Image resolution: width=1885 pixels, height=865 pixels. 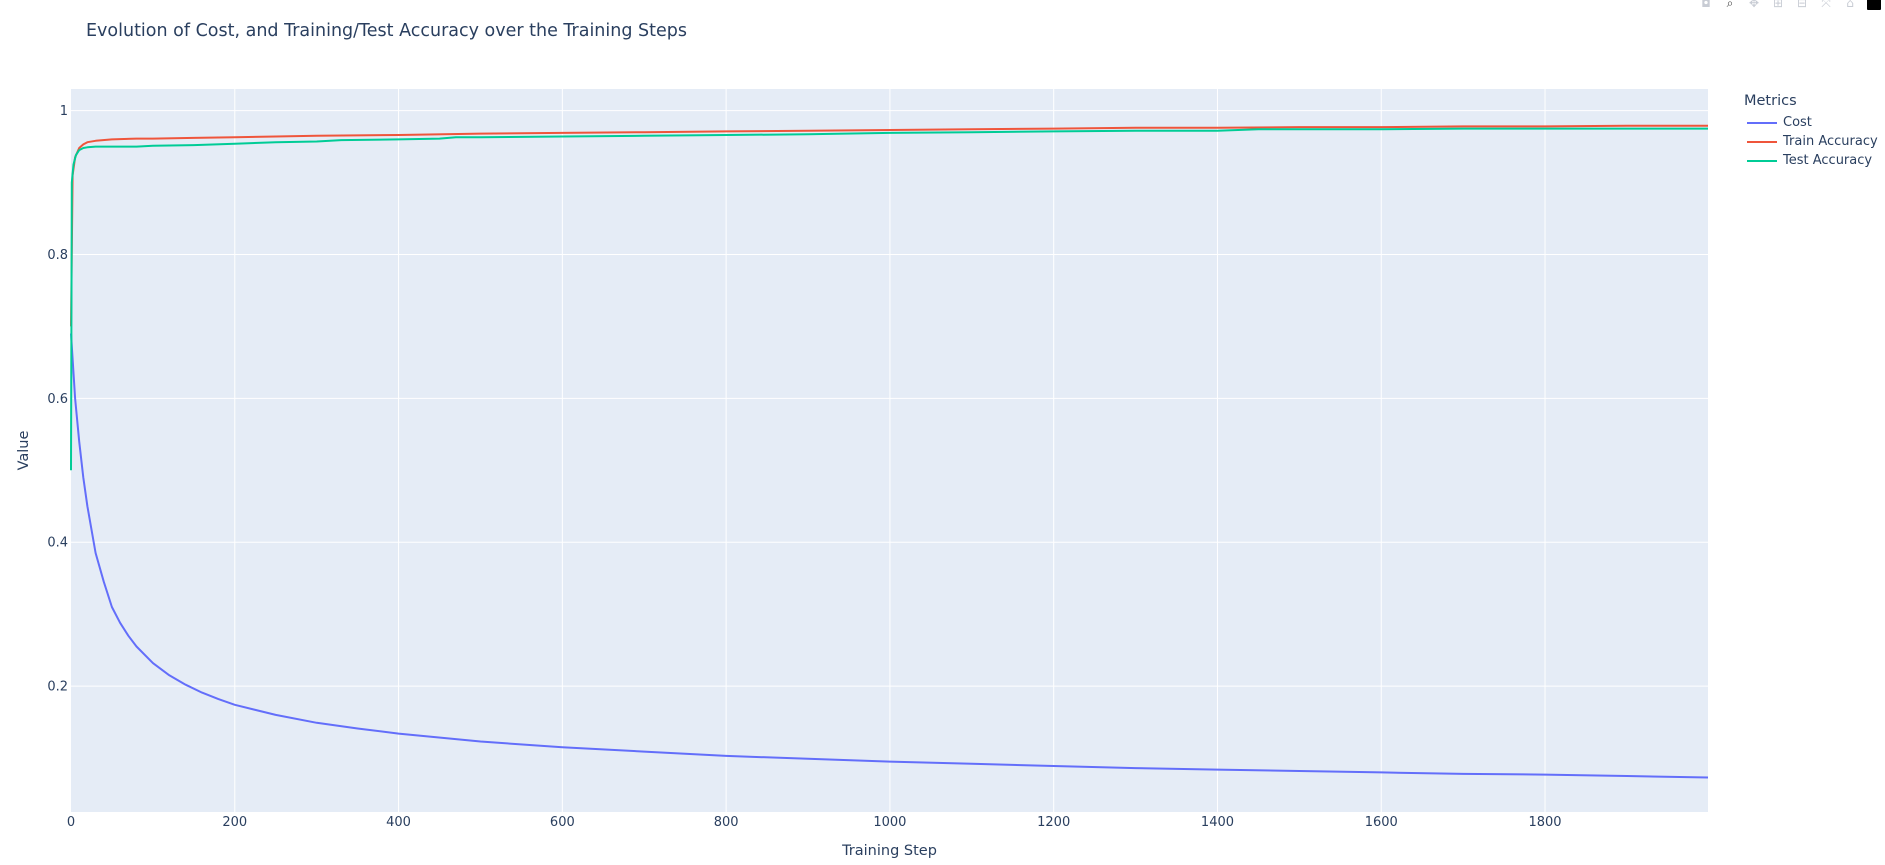 I want to click on x-tick-label: 200, so click(x=234, y=822).